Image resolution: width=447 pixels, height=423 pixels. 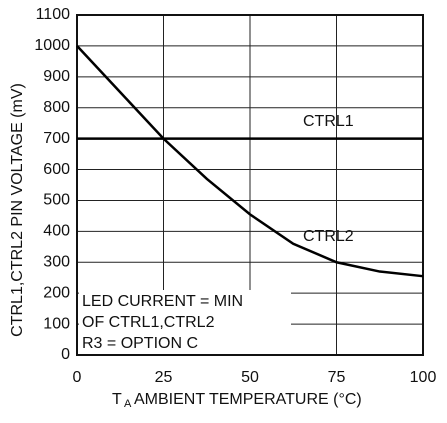 What do you see at coordinates (250, 377) in the screenshot?
I see `x-tick-label: 50` at bounding box center [250, 377].